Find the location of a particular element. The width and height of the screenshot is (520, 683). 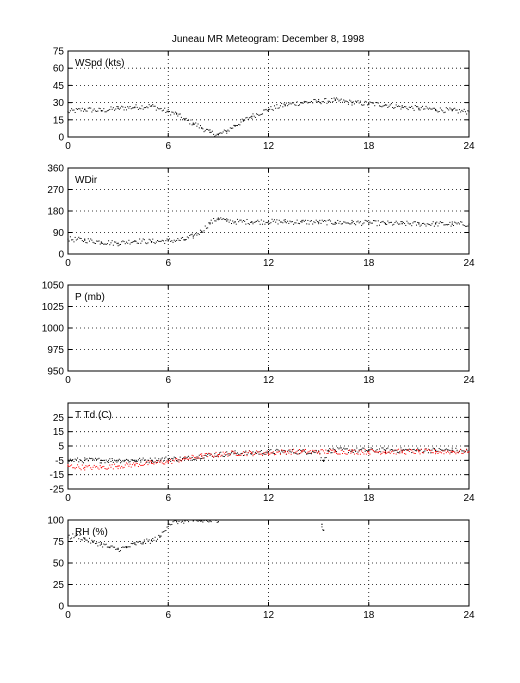

y-tick-label: 90 is located at coordinates (59, 233).